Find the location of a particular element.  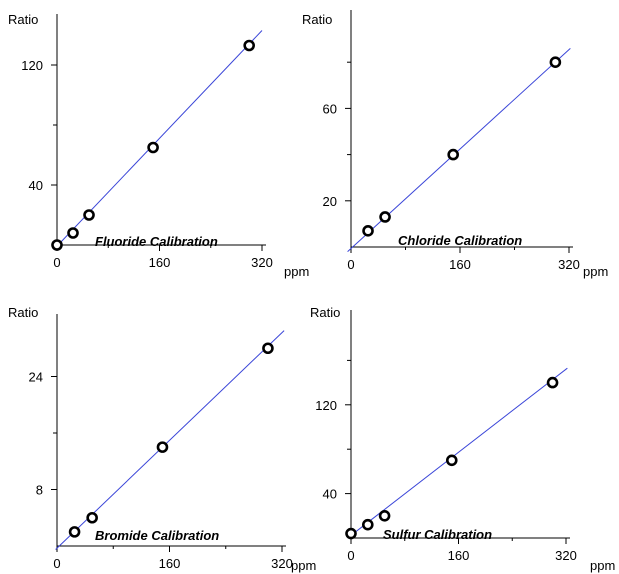

chart-title: Chloride Calibration is located at coordinates (460, 240).